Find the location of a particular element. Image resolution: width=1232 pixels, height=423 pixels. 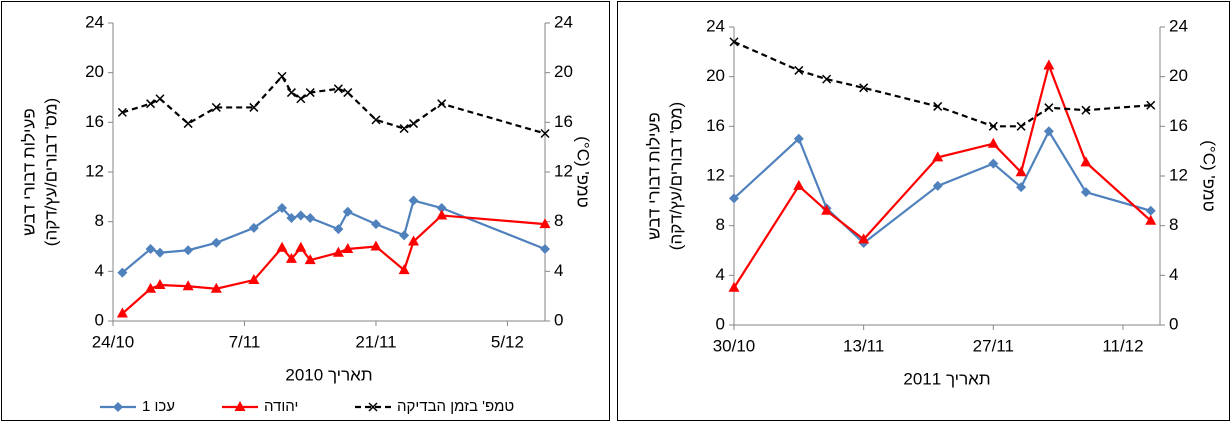

y2-tick-label: 0 is located at coordinates (1173, 323).